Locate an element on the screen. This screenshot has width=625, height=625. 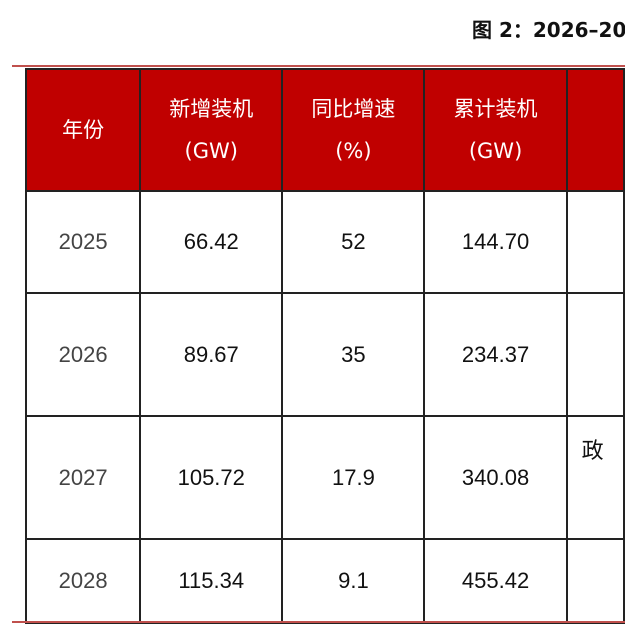
header-cell: 累计装机 (GW) is located at coordinates (495, 130).